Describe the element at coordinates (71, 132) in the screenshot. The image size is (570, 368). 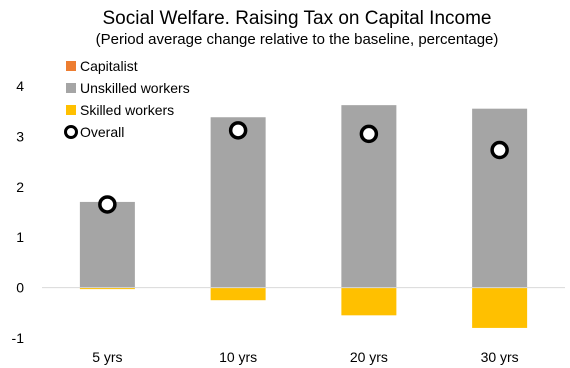
I see `legend-marker` at that location.